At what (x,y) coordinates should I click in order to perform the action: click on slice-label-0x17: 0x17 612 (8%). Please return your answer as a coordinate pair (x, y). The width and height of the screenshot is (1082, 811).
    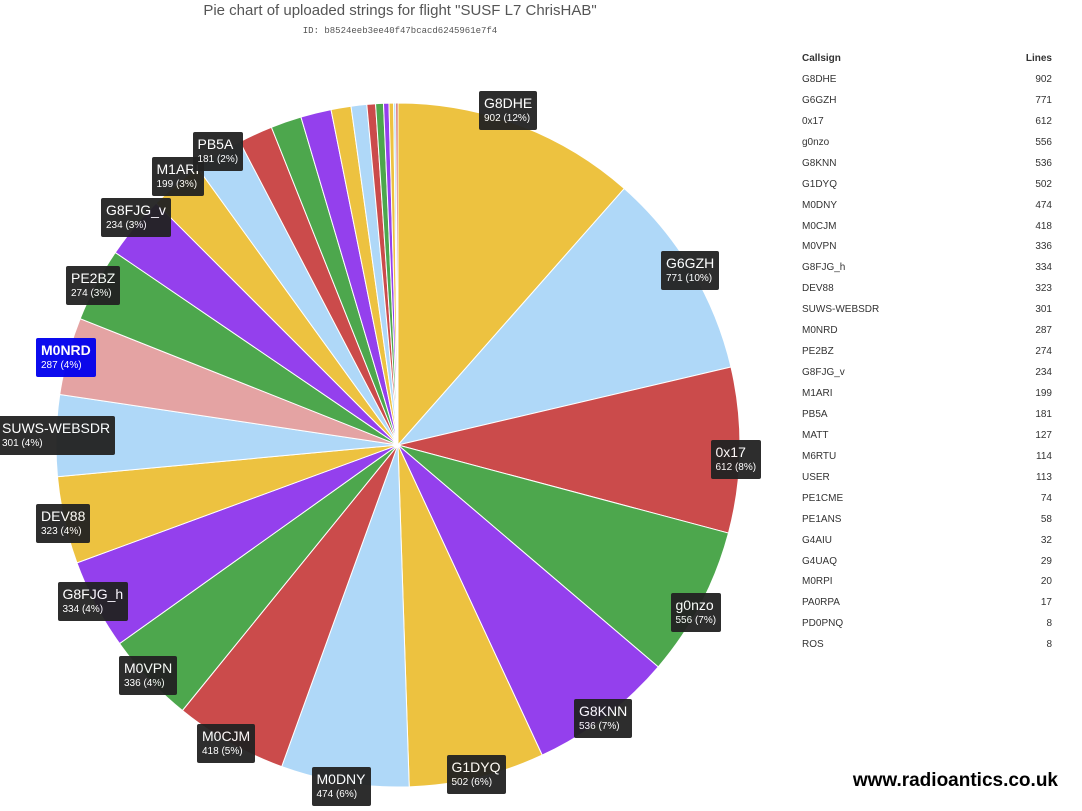
    Looking at the image, I should click on (736, 459).